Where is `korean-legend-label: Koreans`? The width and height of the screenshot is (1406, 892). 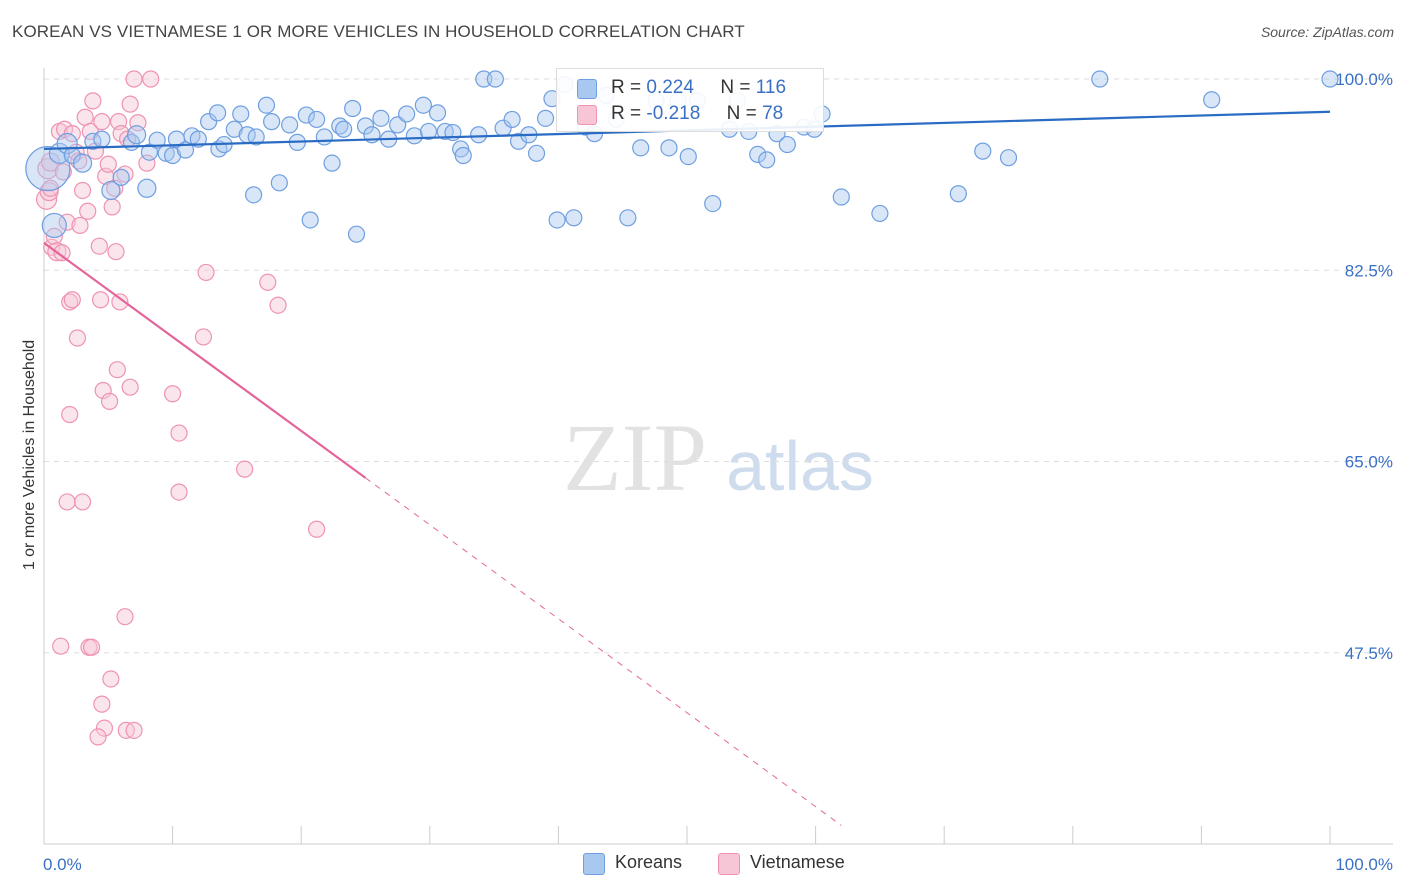 korean-legend-label: Koreans is located at coordinates (649, 862).